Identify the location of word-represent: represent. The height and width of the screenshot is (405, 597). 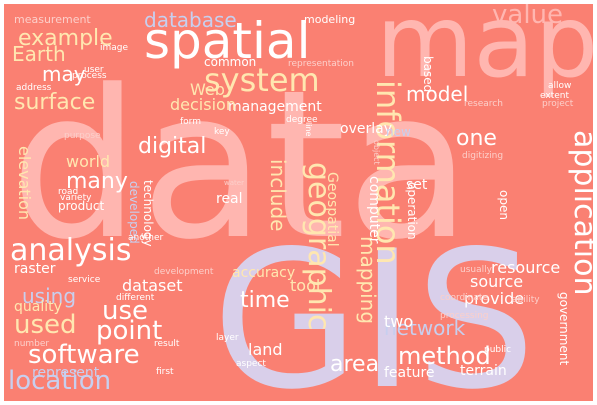
(66, 373).